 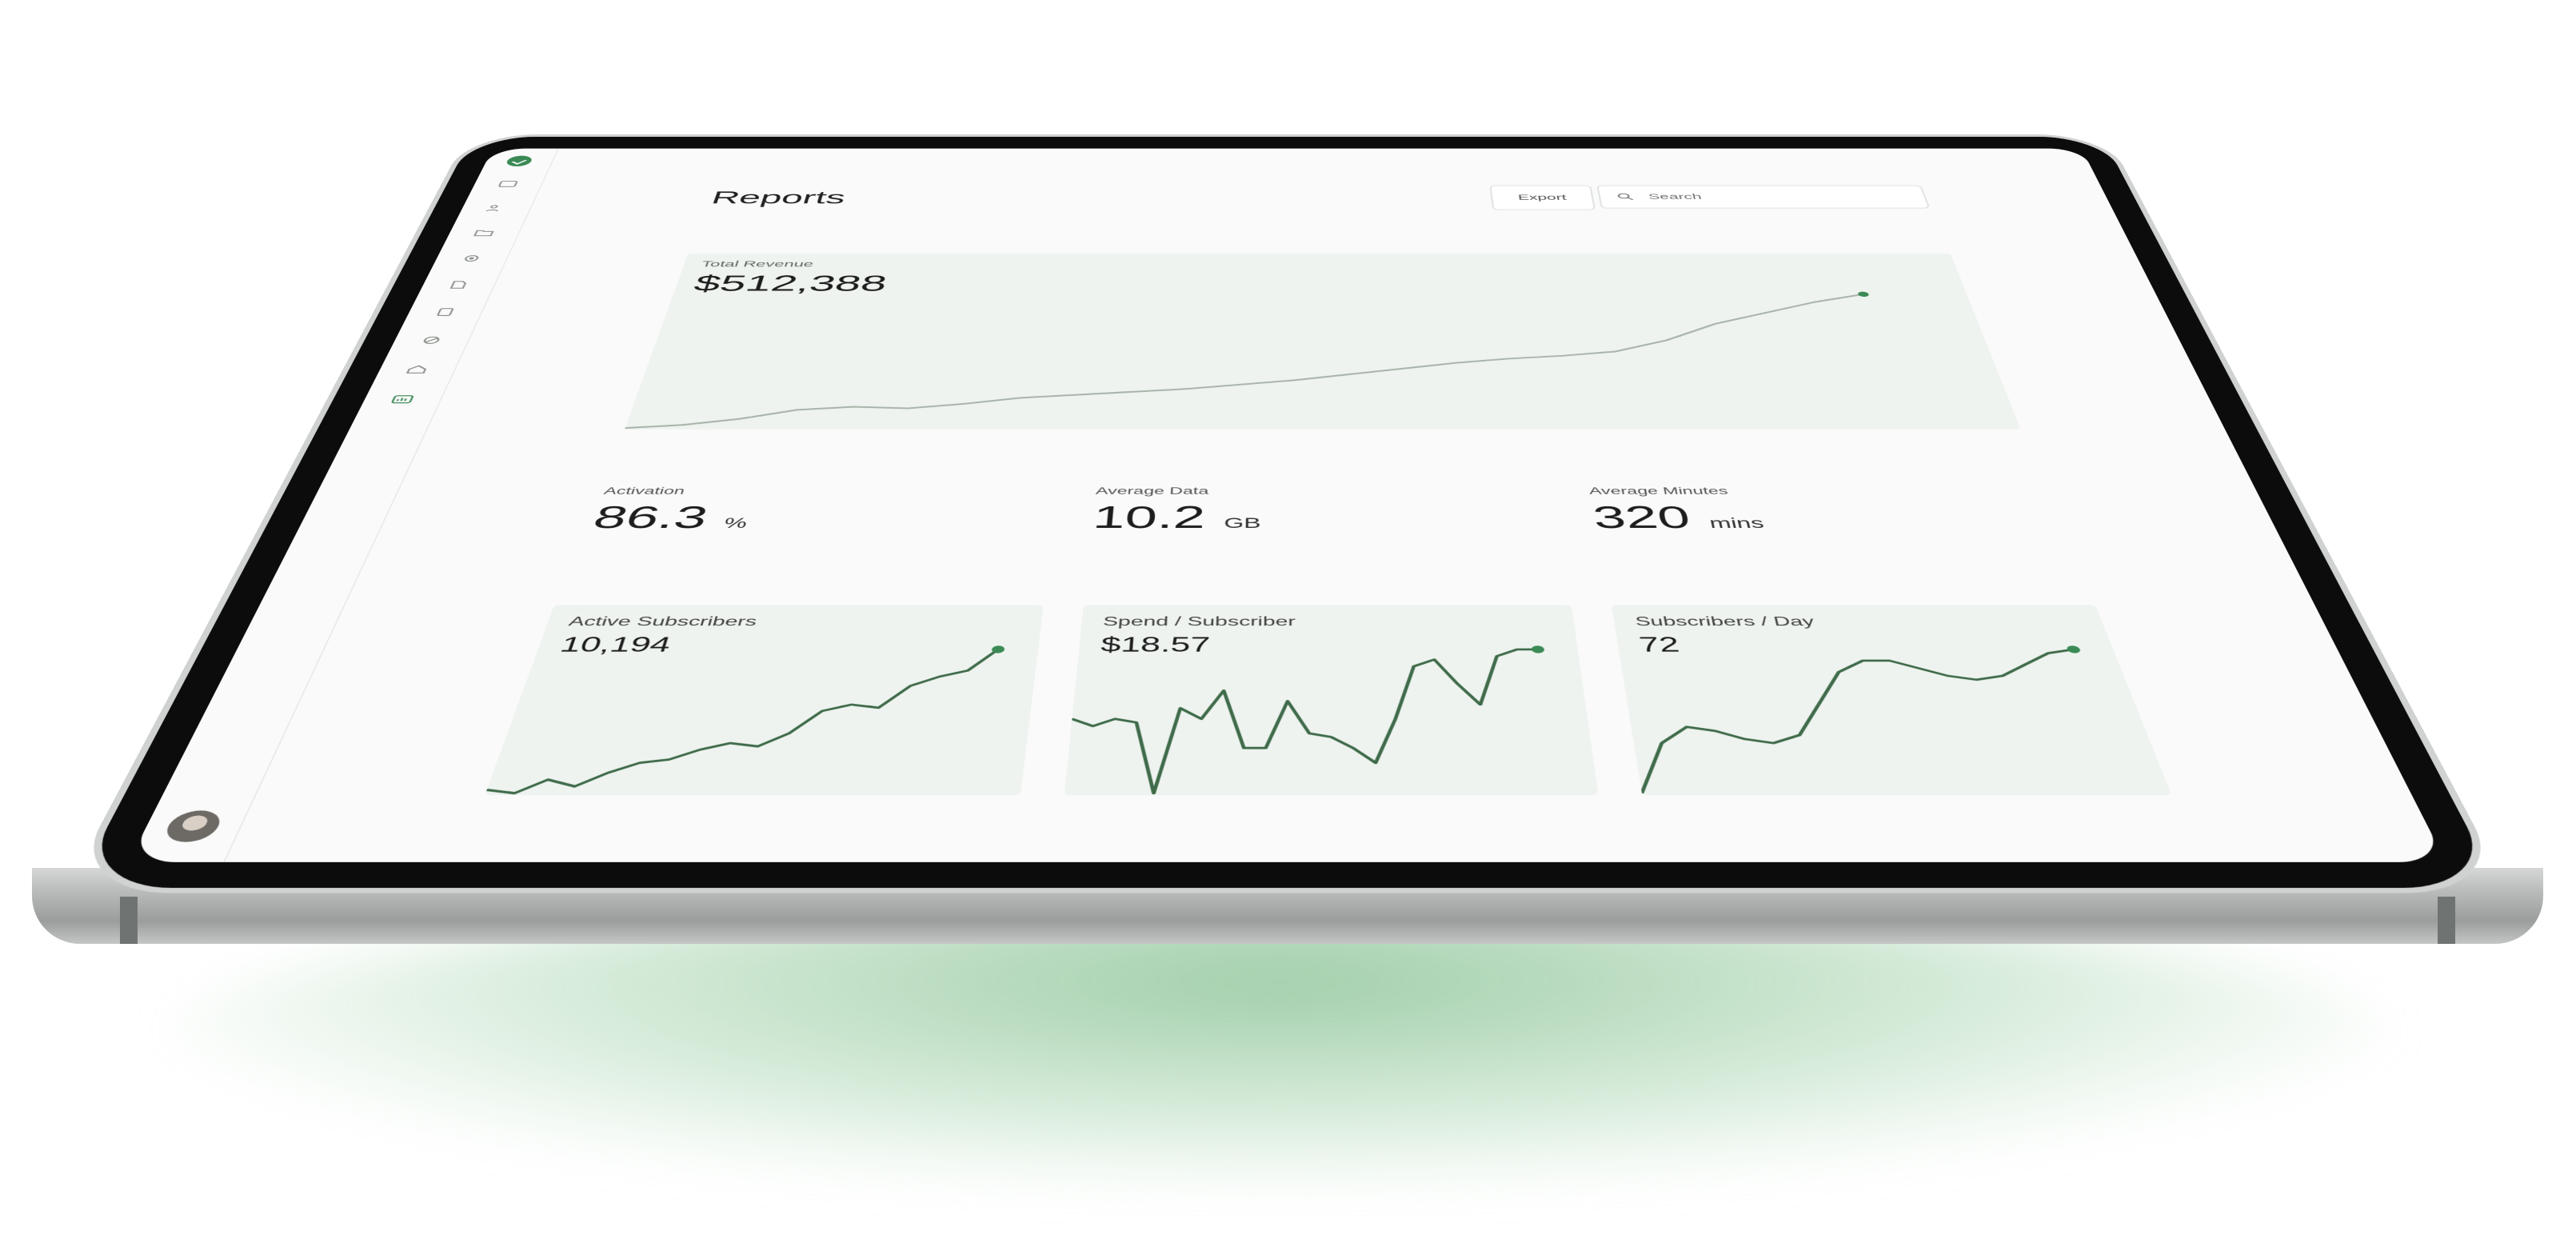 What do you see at coordinates (446, 312) in the screenshot?
I see `file-icon` at bounding box center [446, 312].